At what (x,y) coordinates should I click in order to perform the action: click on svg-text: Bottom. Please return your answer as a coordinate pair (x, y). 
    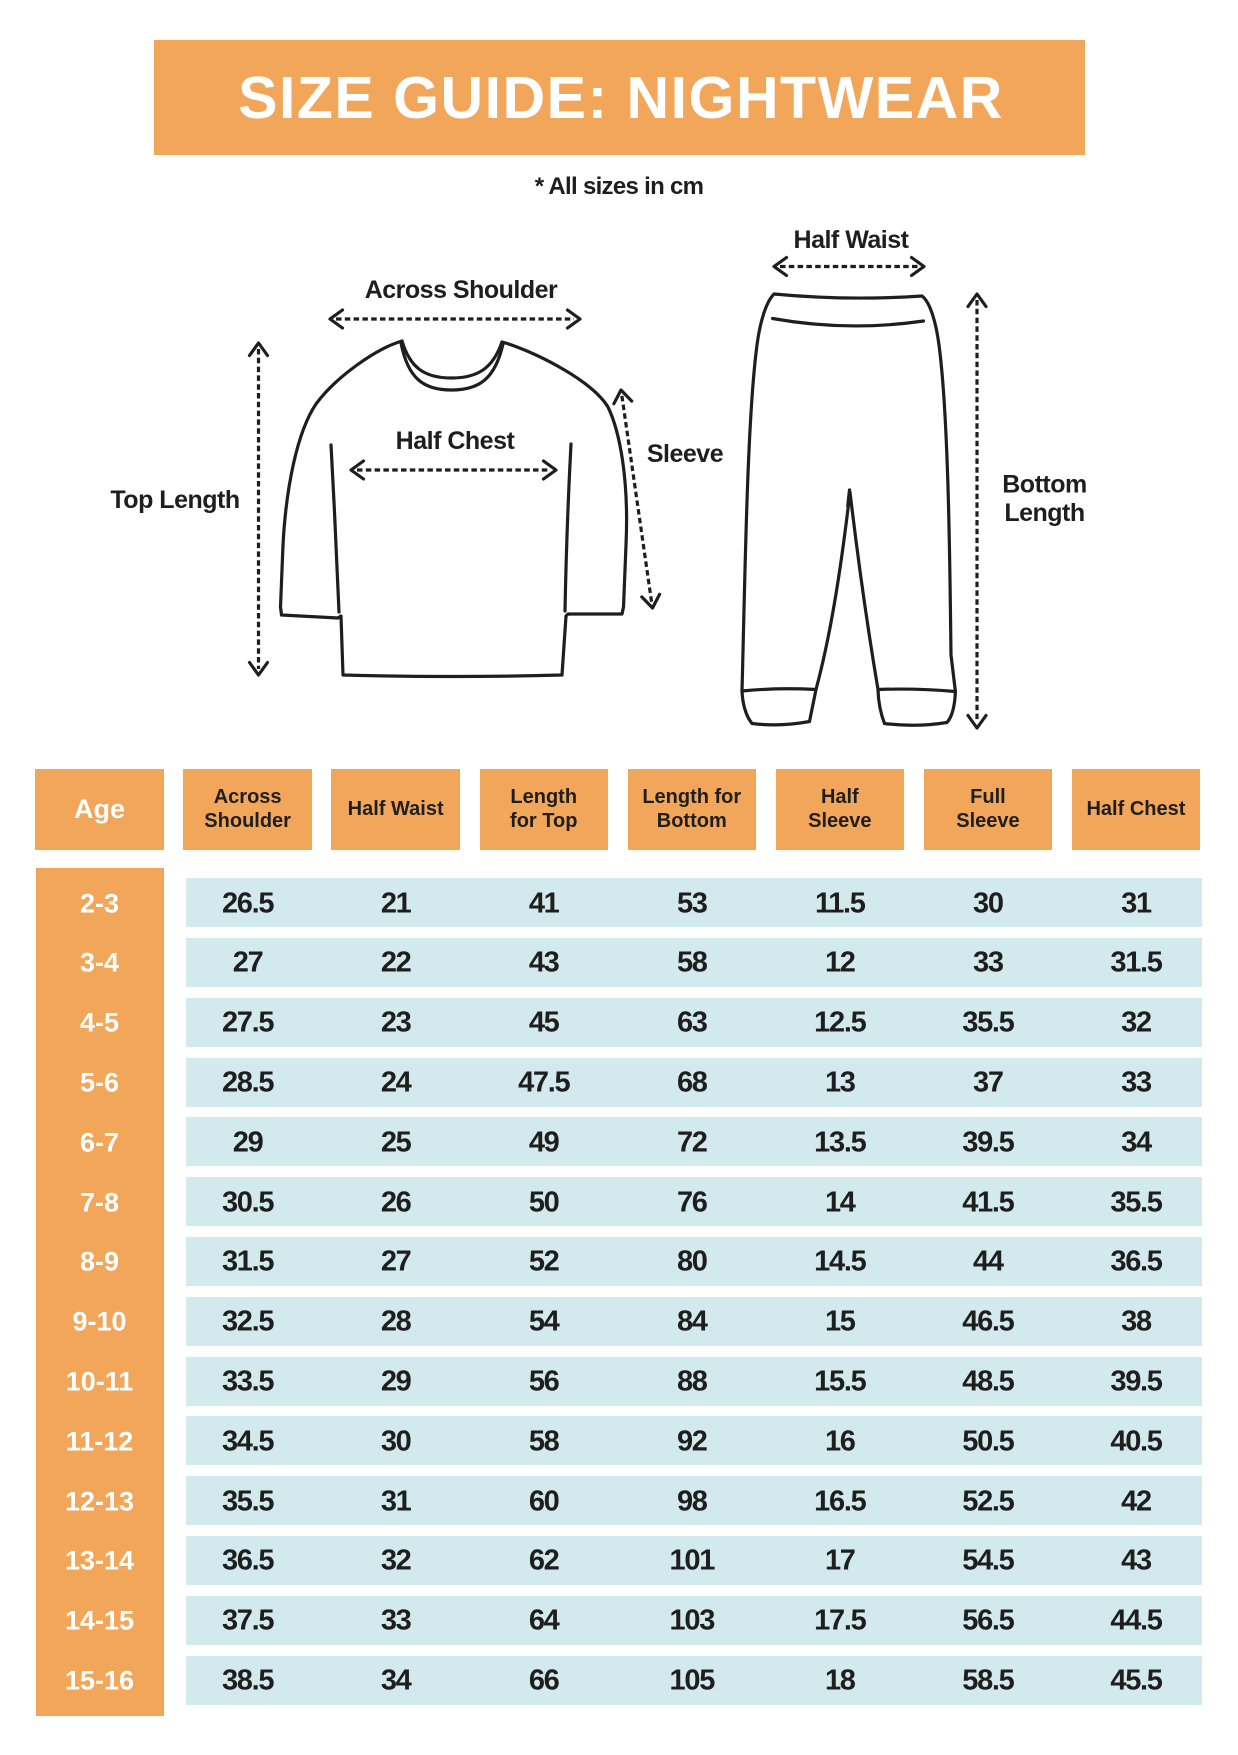
    Looking at the image, I should click on (1044, 485).